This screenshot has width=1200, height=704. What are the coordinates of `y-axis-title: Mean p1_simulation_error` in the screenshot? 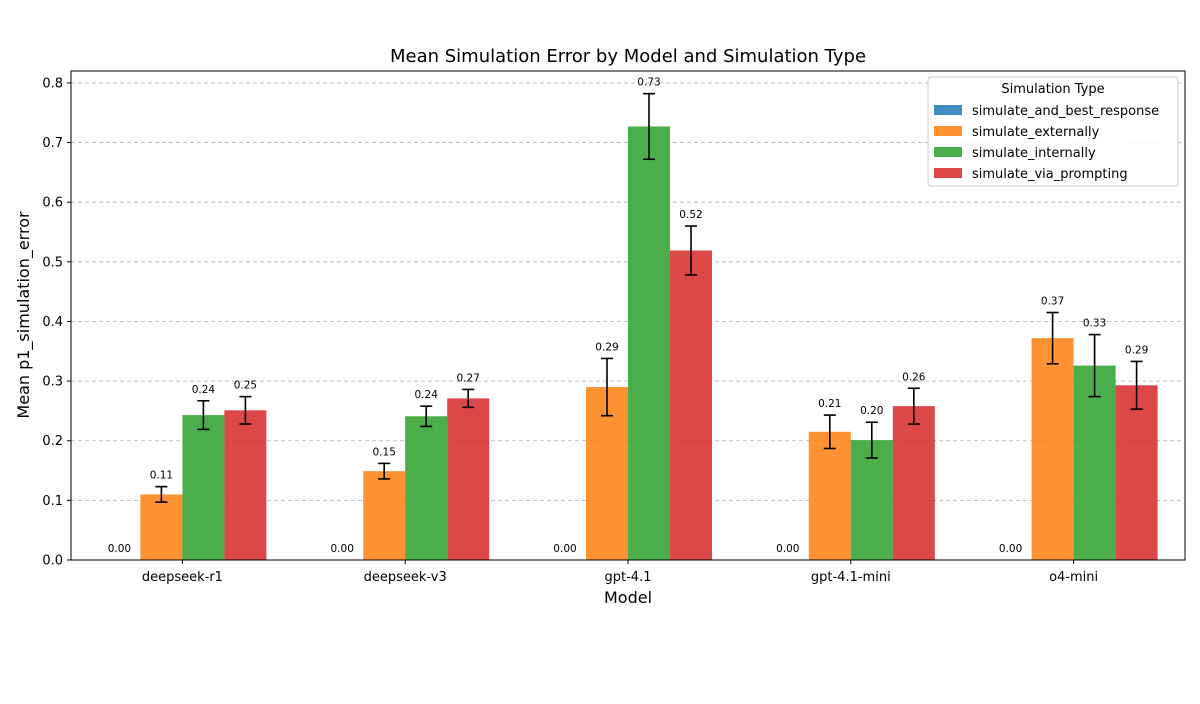 It's located at (24, 315).